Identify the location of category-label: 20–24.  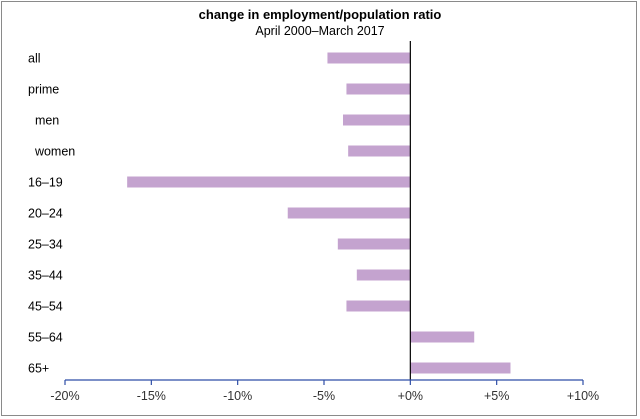
(45, 214).